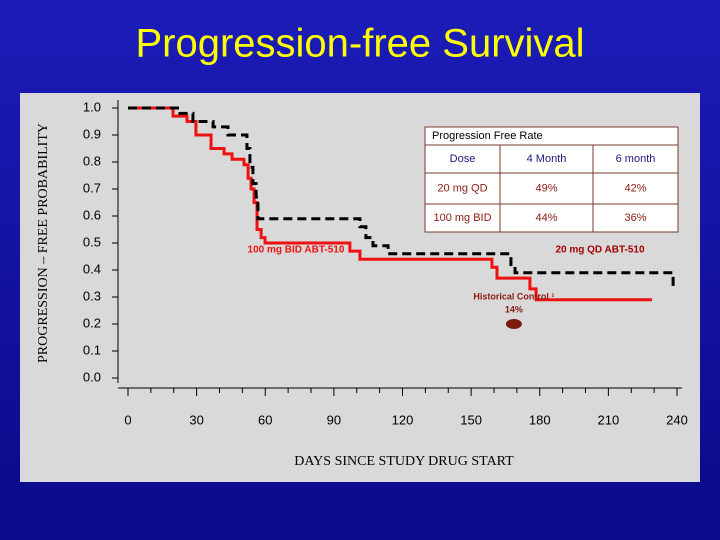 Image resolution: width=720 pixels, height=540 pixels. Describe the element at coordinates (296, 250) in the screenshot. I see `series-label: 100 mg BID ABT-510` at that location.